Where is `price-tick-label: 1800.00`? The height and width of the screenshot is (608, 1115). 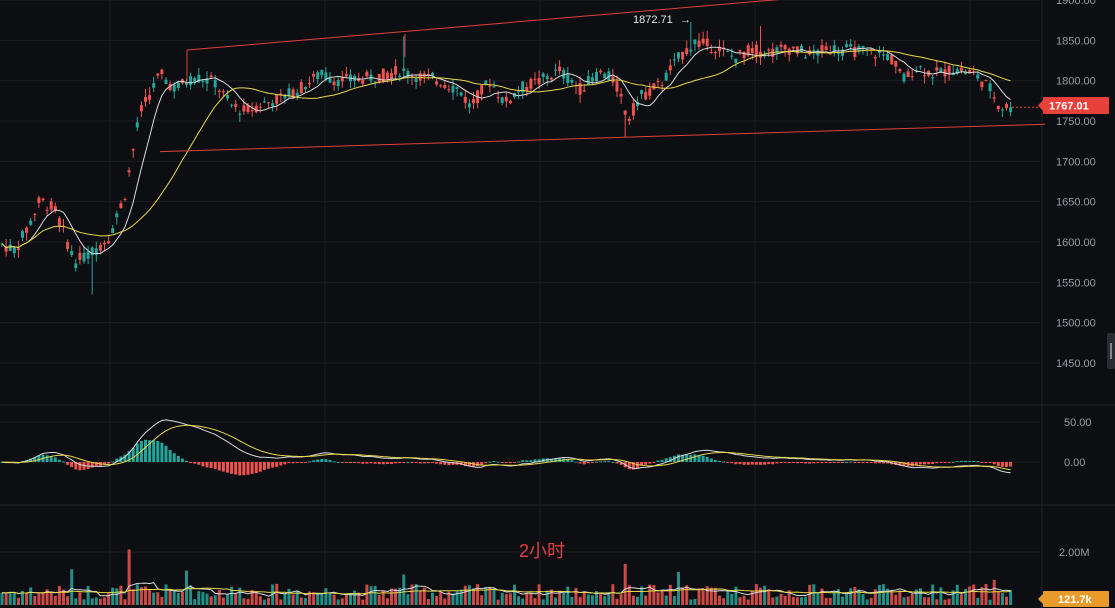 price-tick-label: 1800.00 is located at coordinates (1076, 82).